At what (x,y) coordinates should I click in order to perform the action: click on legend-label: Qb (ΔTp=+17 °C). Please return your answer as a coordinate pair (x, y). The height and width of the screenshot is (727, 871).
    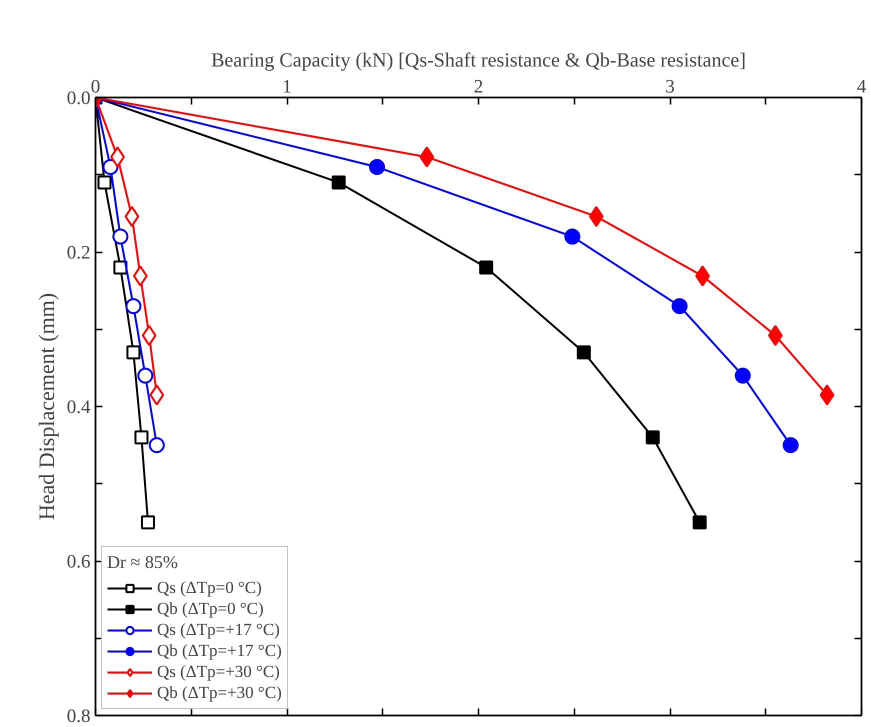
    Looking at the image, I should click on (219, 651).